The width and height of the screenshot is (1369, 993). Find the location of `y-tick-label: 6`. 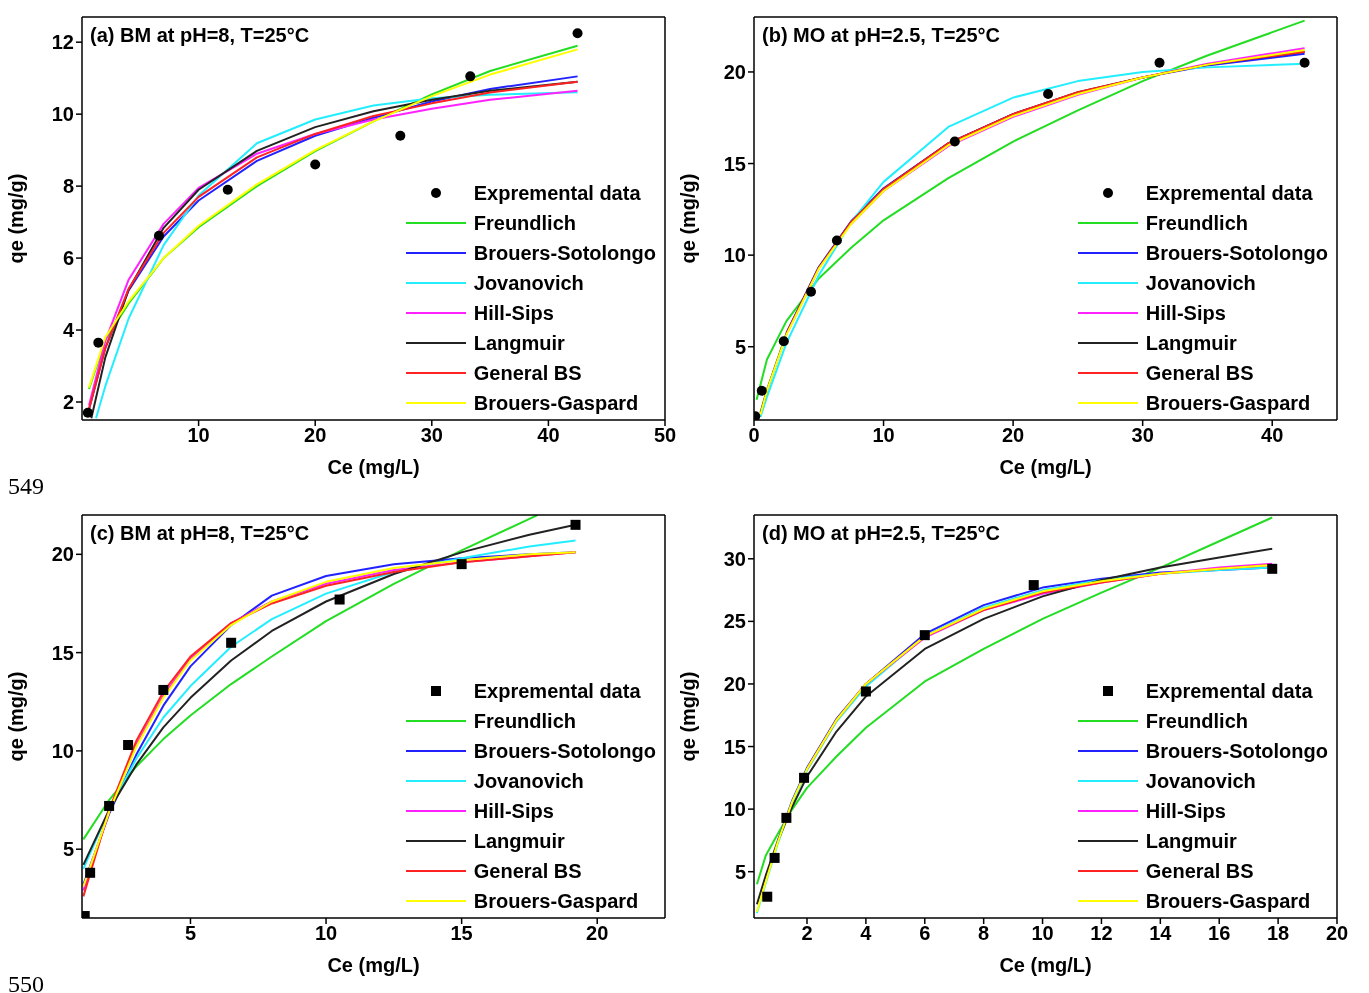

y-tick-label: 6 is located at coordinates (68, 258).